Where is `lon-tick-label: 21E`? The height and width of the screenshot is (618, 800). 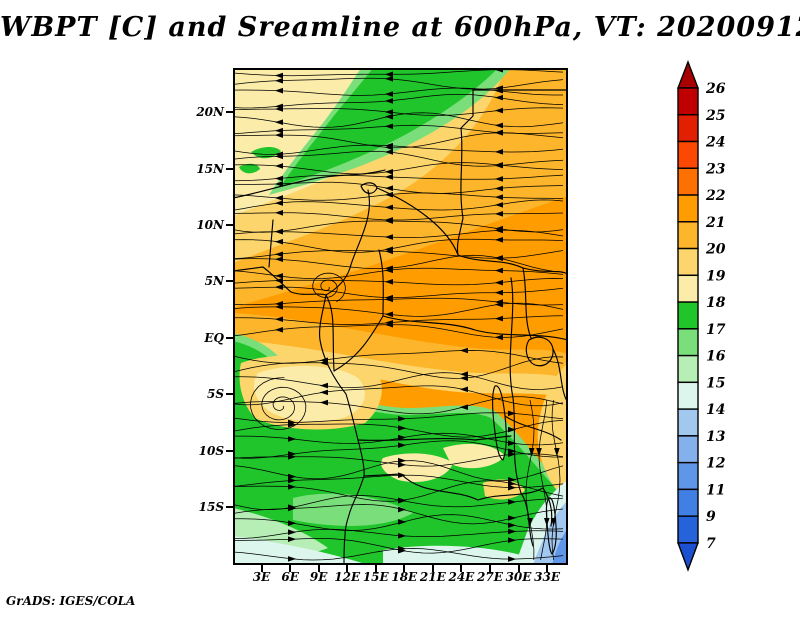 lon-tick-label: 21E is located at coordinates (432, 577).